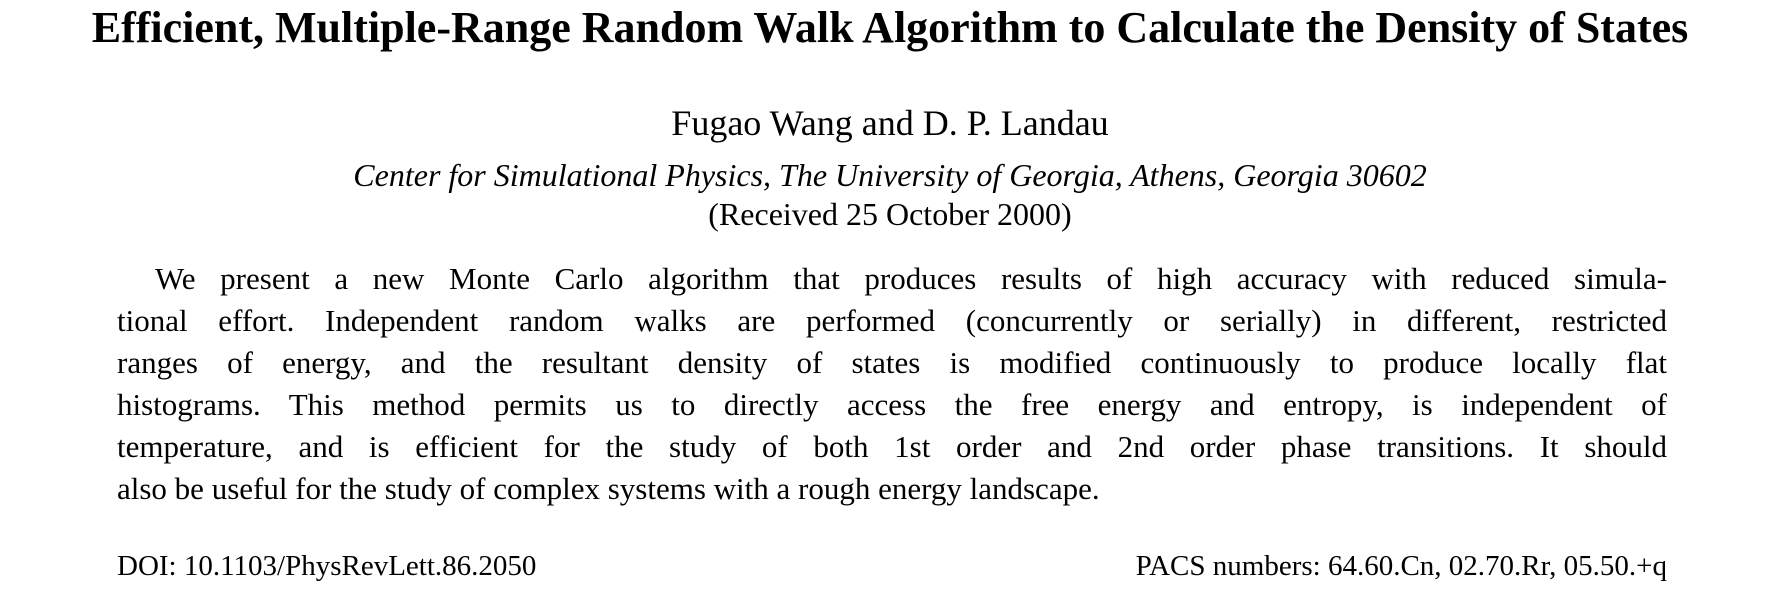 This screenshot has height=594, width=1780. What do you see at coordinates (890, 123) in the screenshot?
I see `author-list: Fugao Wang and D. P. Landau` at bounding box center [890, 123].